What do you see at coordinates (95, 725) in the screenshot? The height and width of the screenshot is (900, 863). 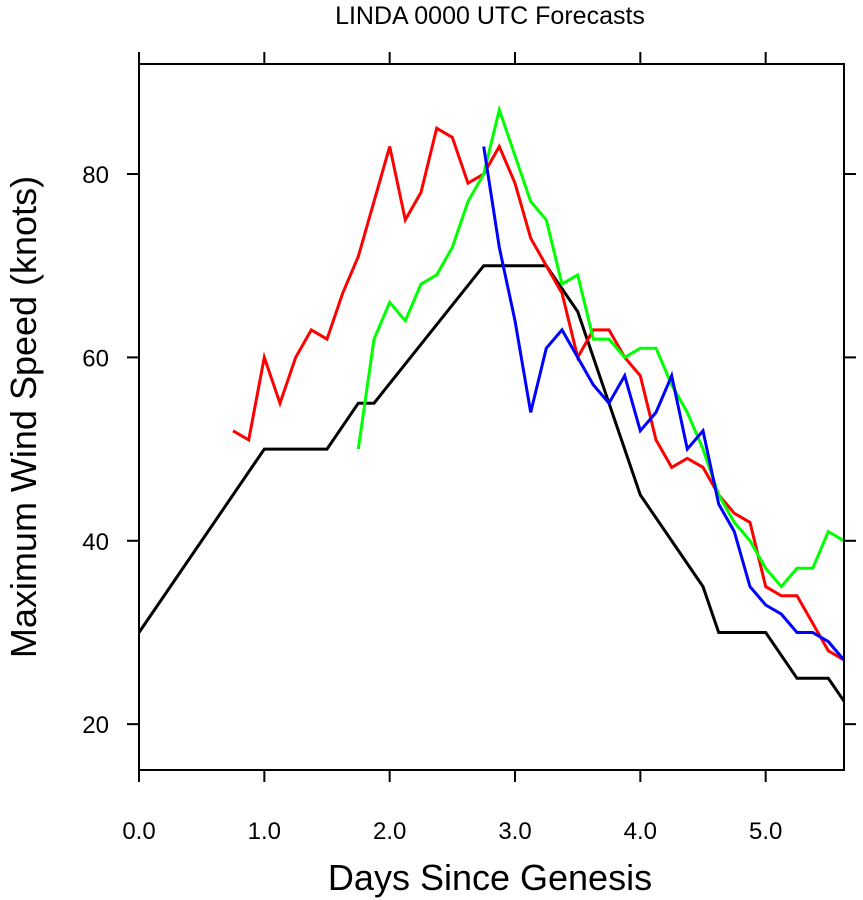 I see `y-tick-label: 20` at bounding box center [95, 725].